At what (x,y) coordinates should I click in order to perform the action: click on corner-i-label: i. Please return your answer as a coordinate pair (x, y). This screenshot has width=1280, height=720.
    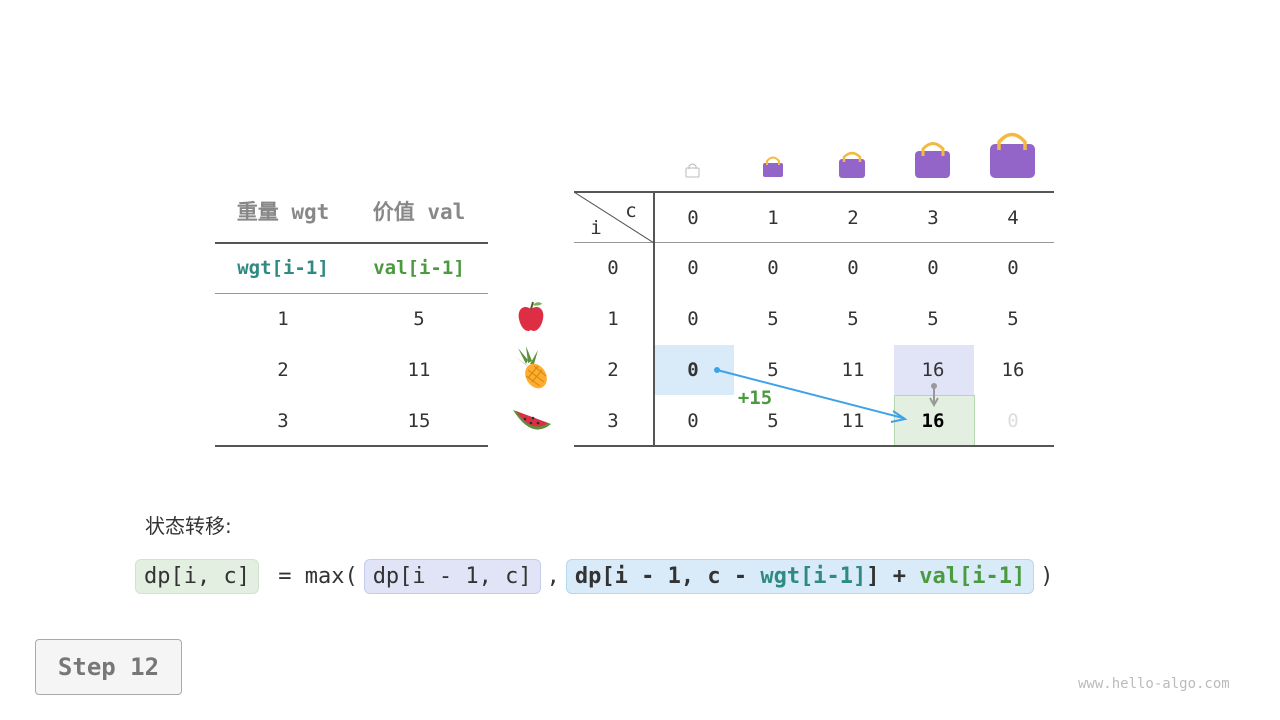
    Looking at the image, I should click on (596, 228).